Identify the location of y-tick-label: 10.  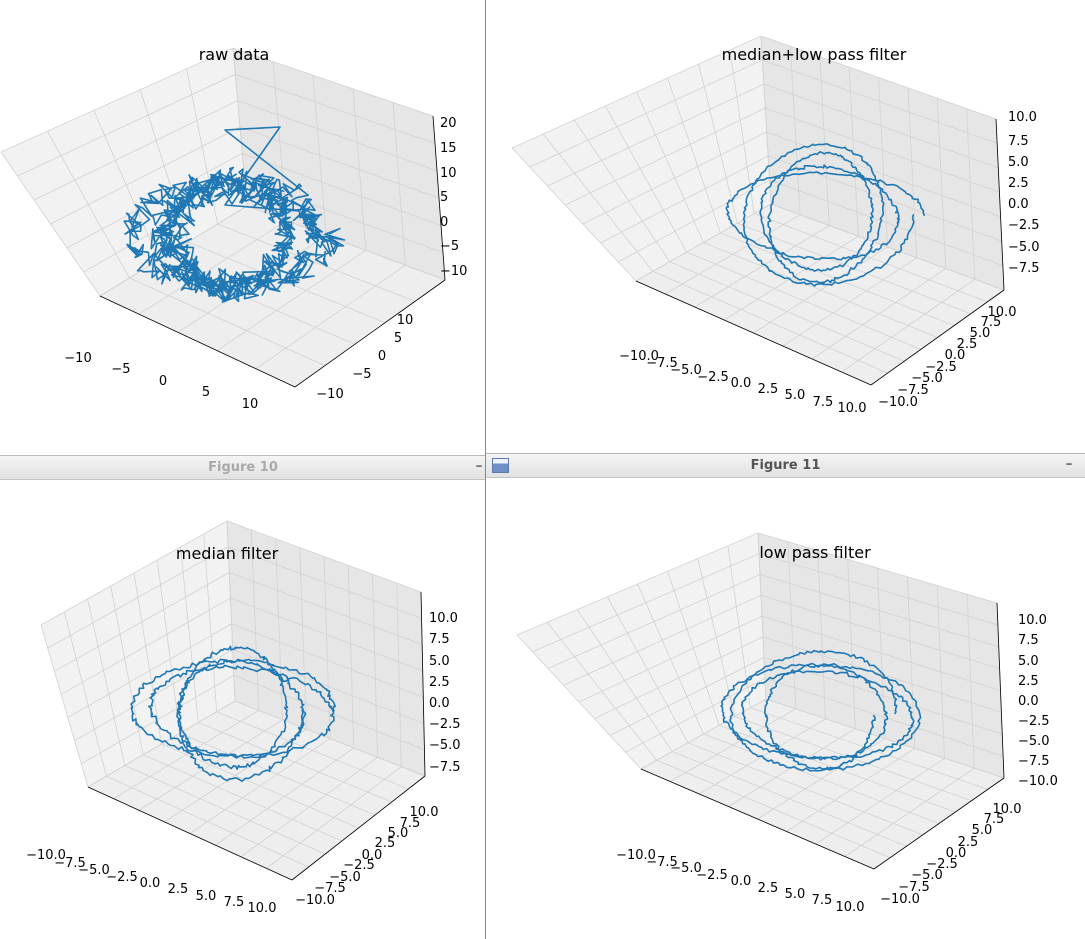
(405, 320).